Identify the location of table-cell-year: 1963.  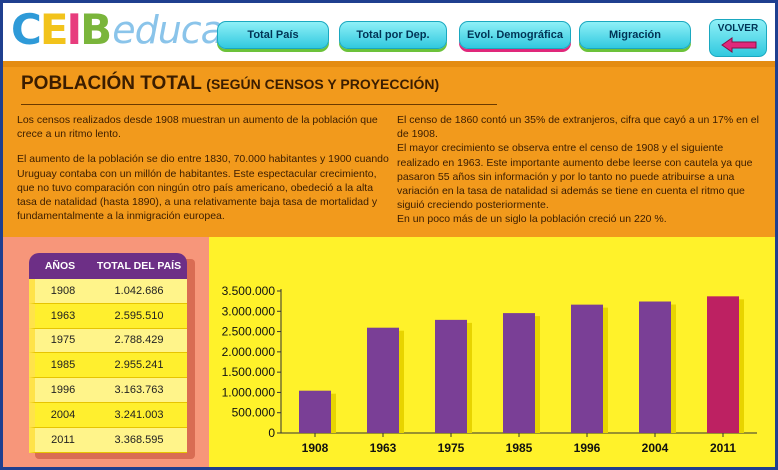
(63, 315).